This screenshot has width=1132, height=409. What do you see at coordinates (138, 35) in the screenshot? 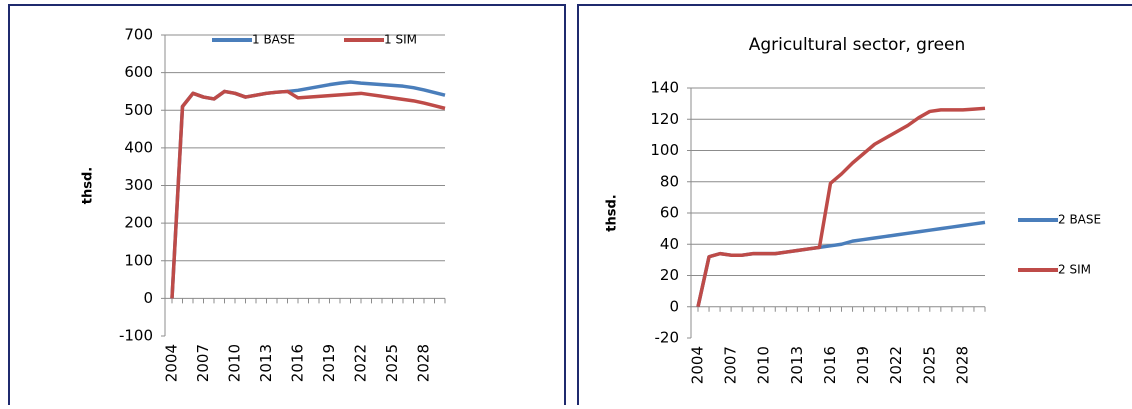
I see `y-tick-label: 700` at bounding box center [138, 35].